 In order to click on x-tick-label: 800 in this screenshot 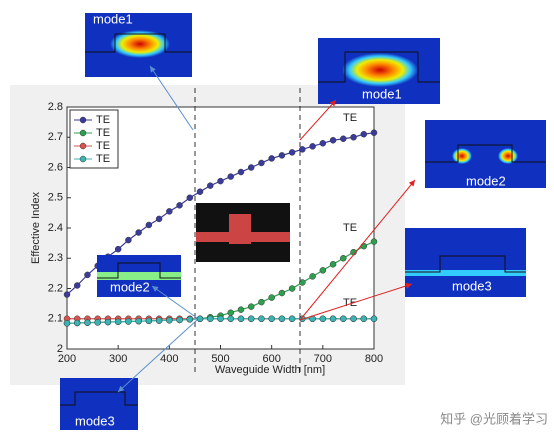, I will do `click(374, 359)`.